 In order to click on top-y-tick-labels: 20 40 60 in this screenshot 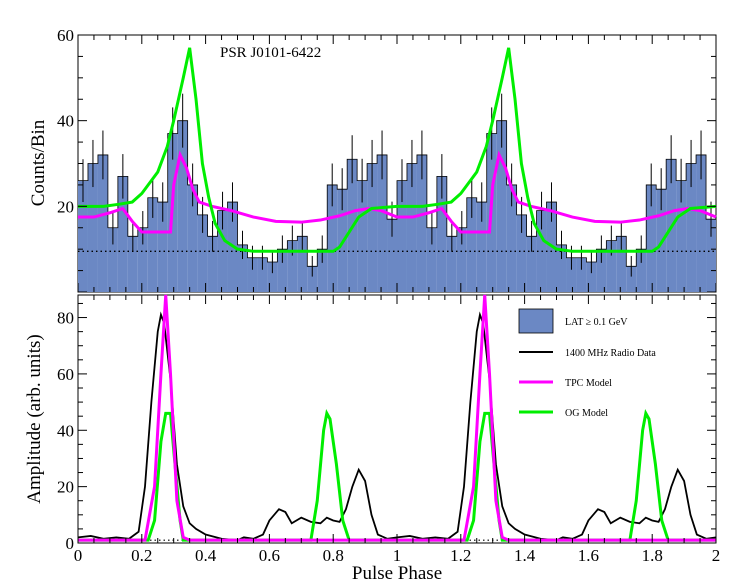, I will do `click(65, 121)`.